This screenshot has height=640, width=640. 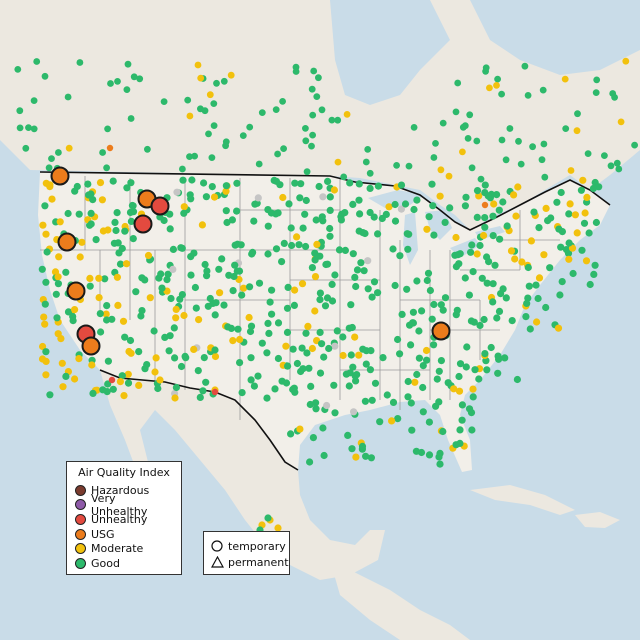 What do you see at coordinates (124, 563) in the screenshot?
I see `legend-item-good: Good` at bounding box center [124, 563].